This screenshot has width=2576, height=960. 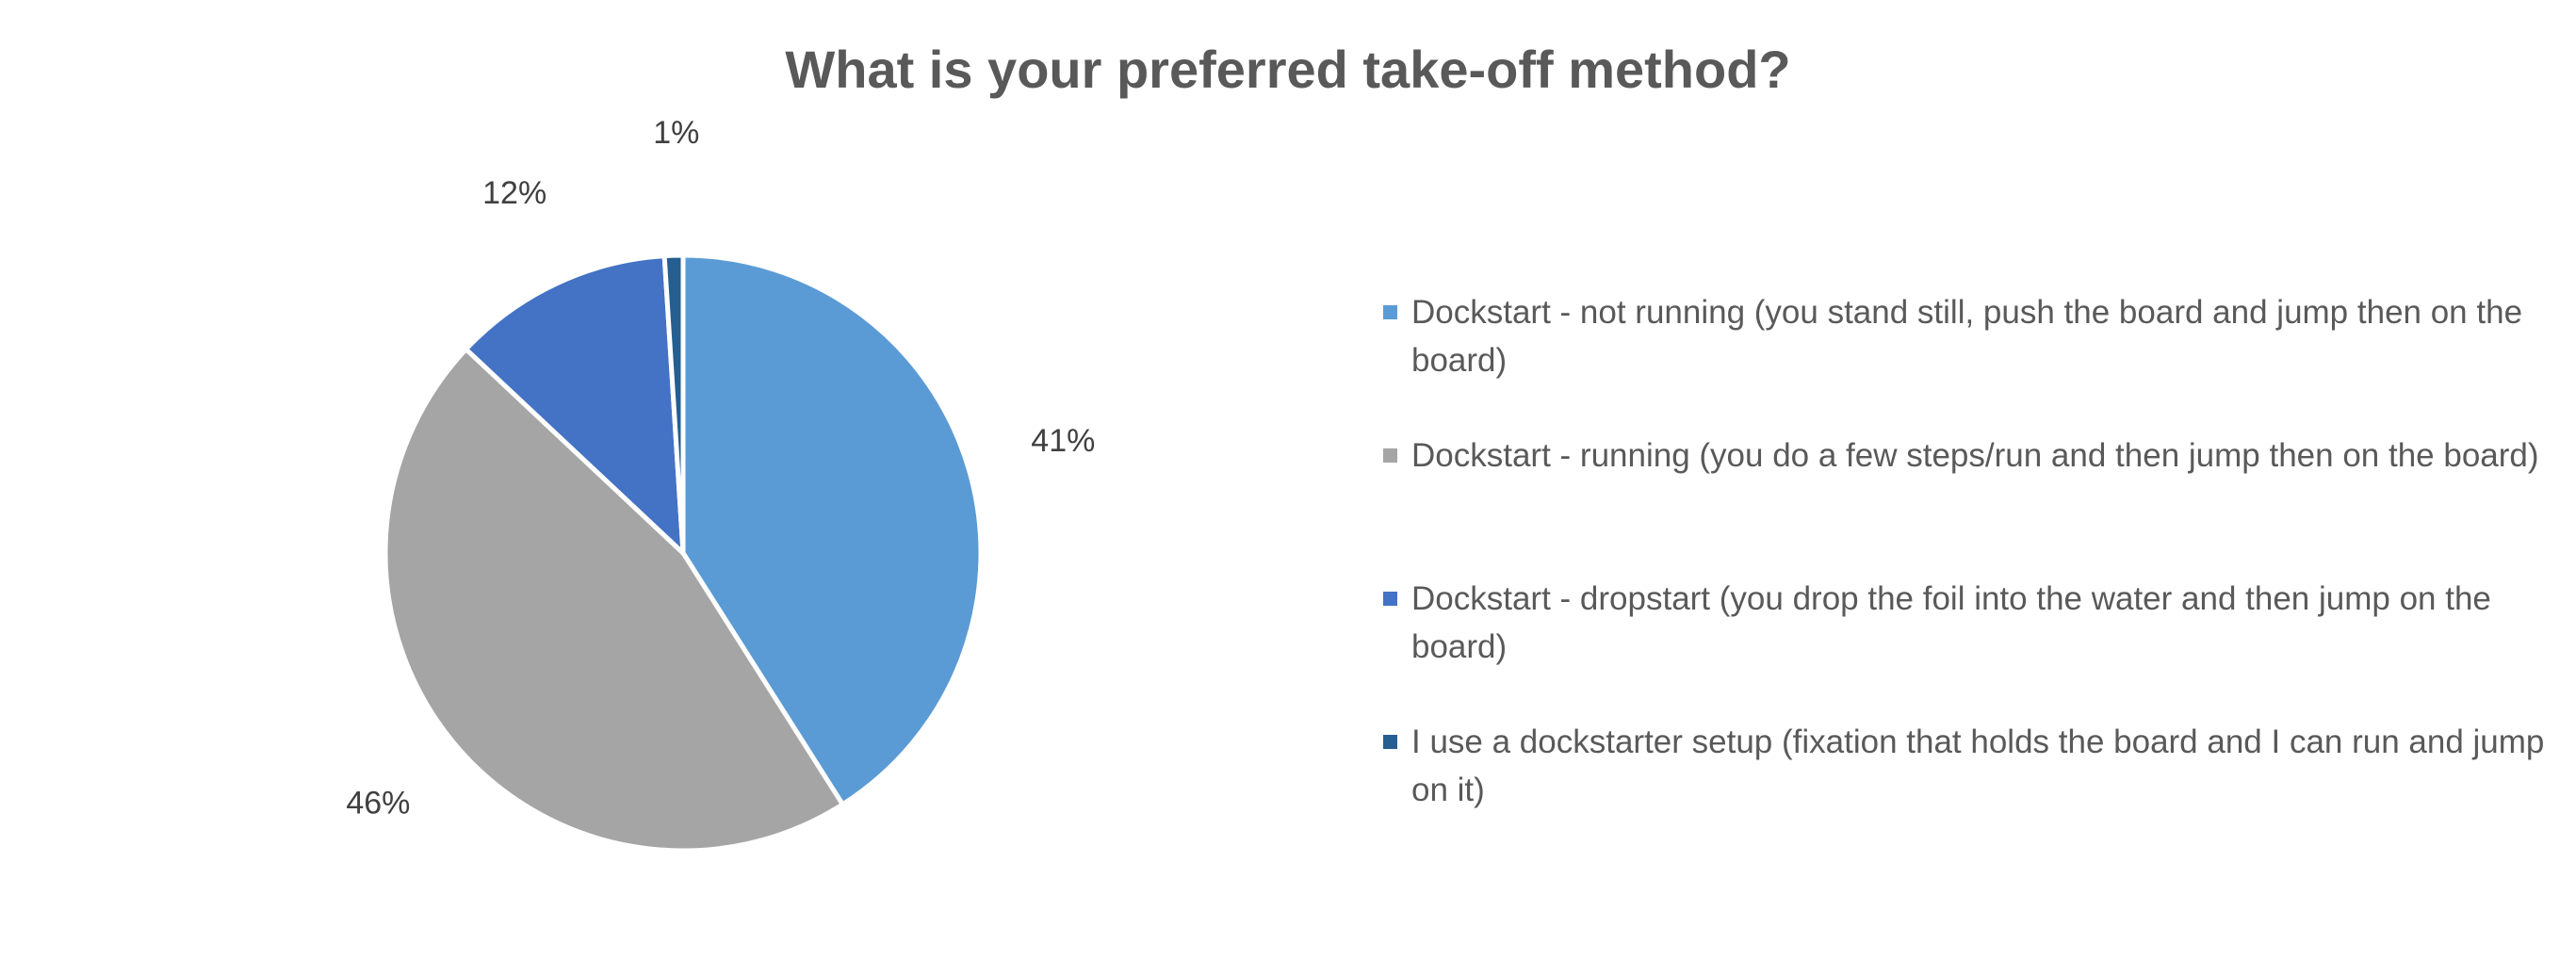 What do you see at coordinates (676, 133) in the screenshot?
I see `pie-data-label: 1%` at bounding box center [676, 133].